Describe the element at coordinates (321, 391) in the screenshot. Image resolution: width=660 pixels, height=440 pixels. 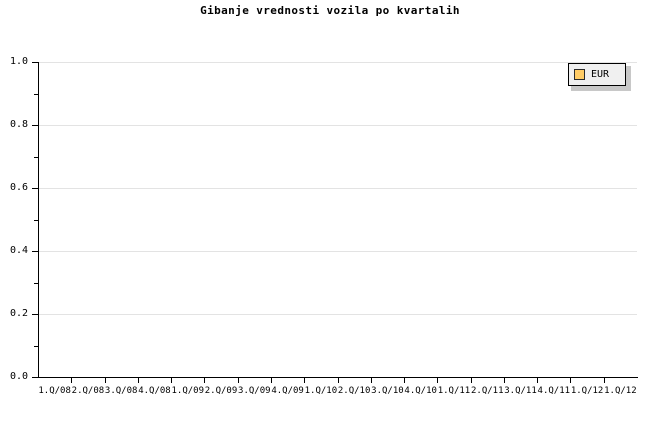
I see `x-axis-tick-label: 1.Q/10` at that location.